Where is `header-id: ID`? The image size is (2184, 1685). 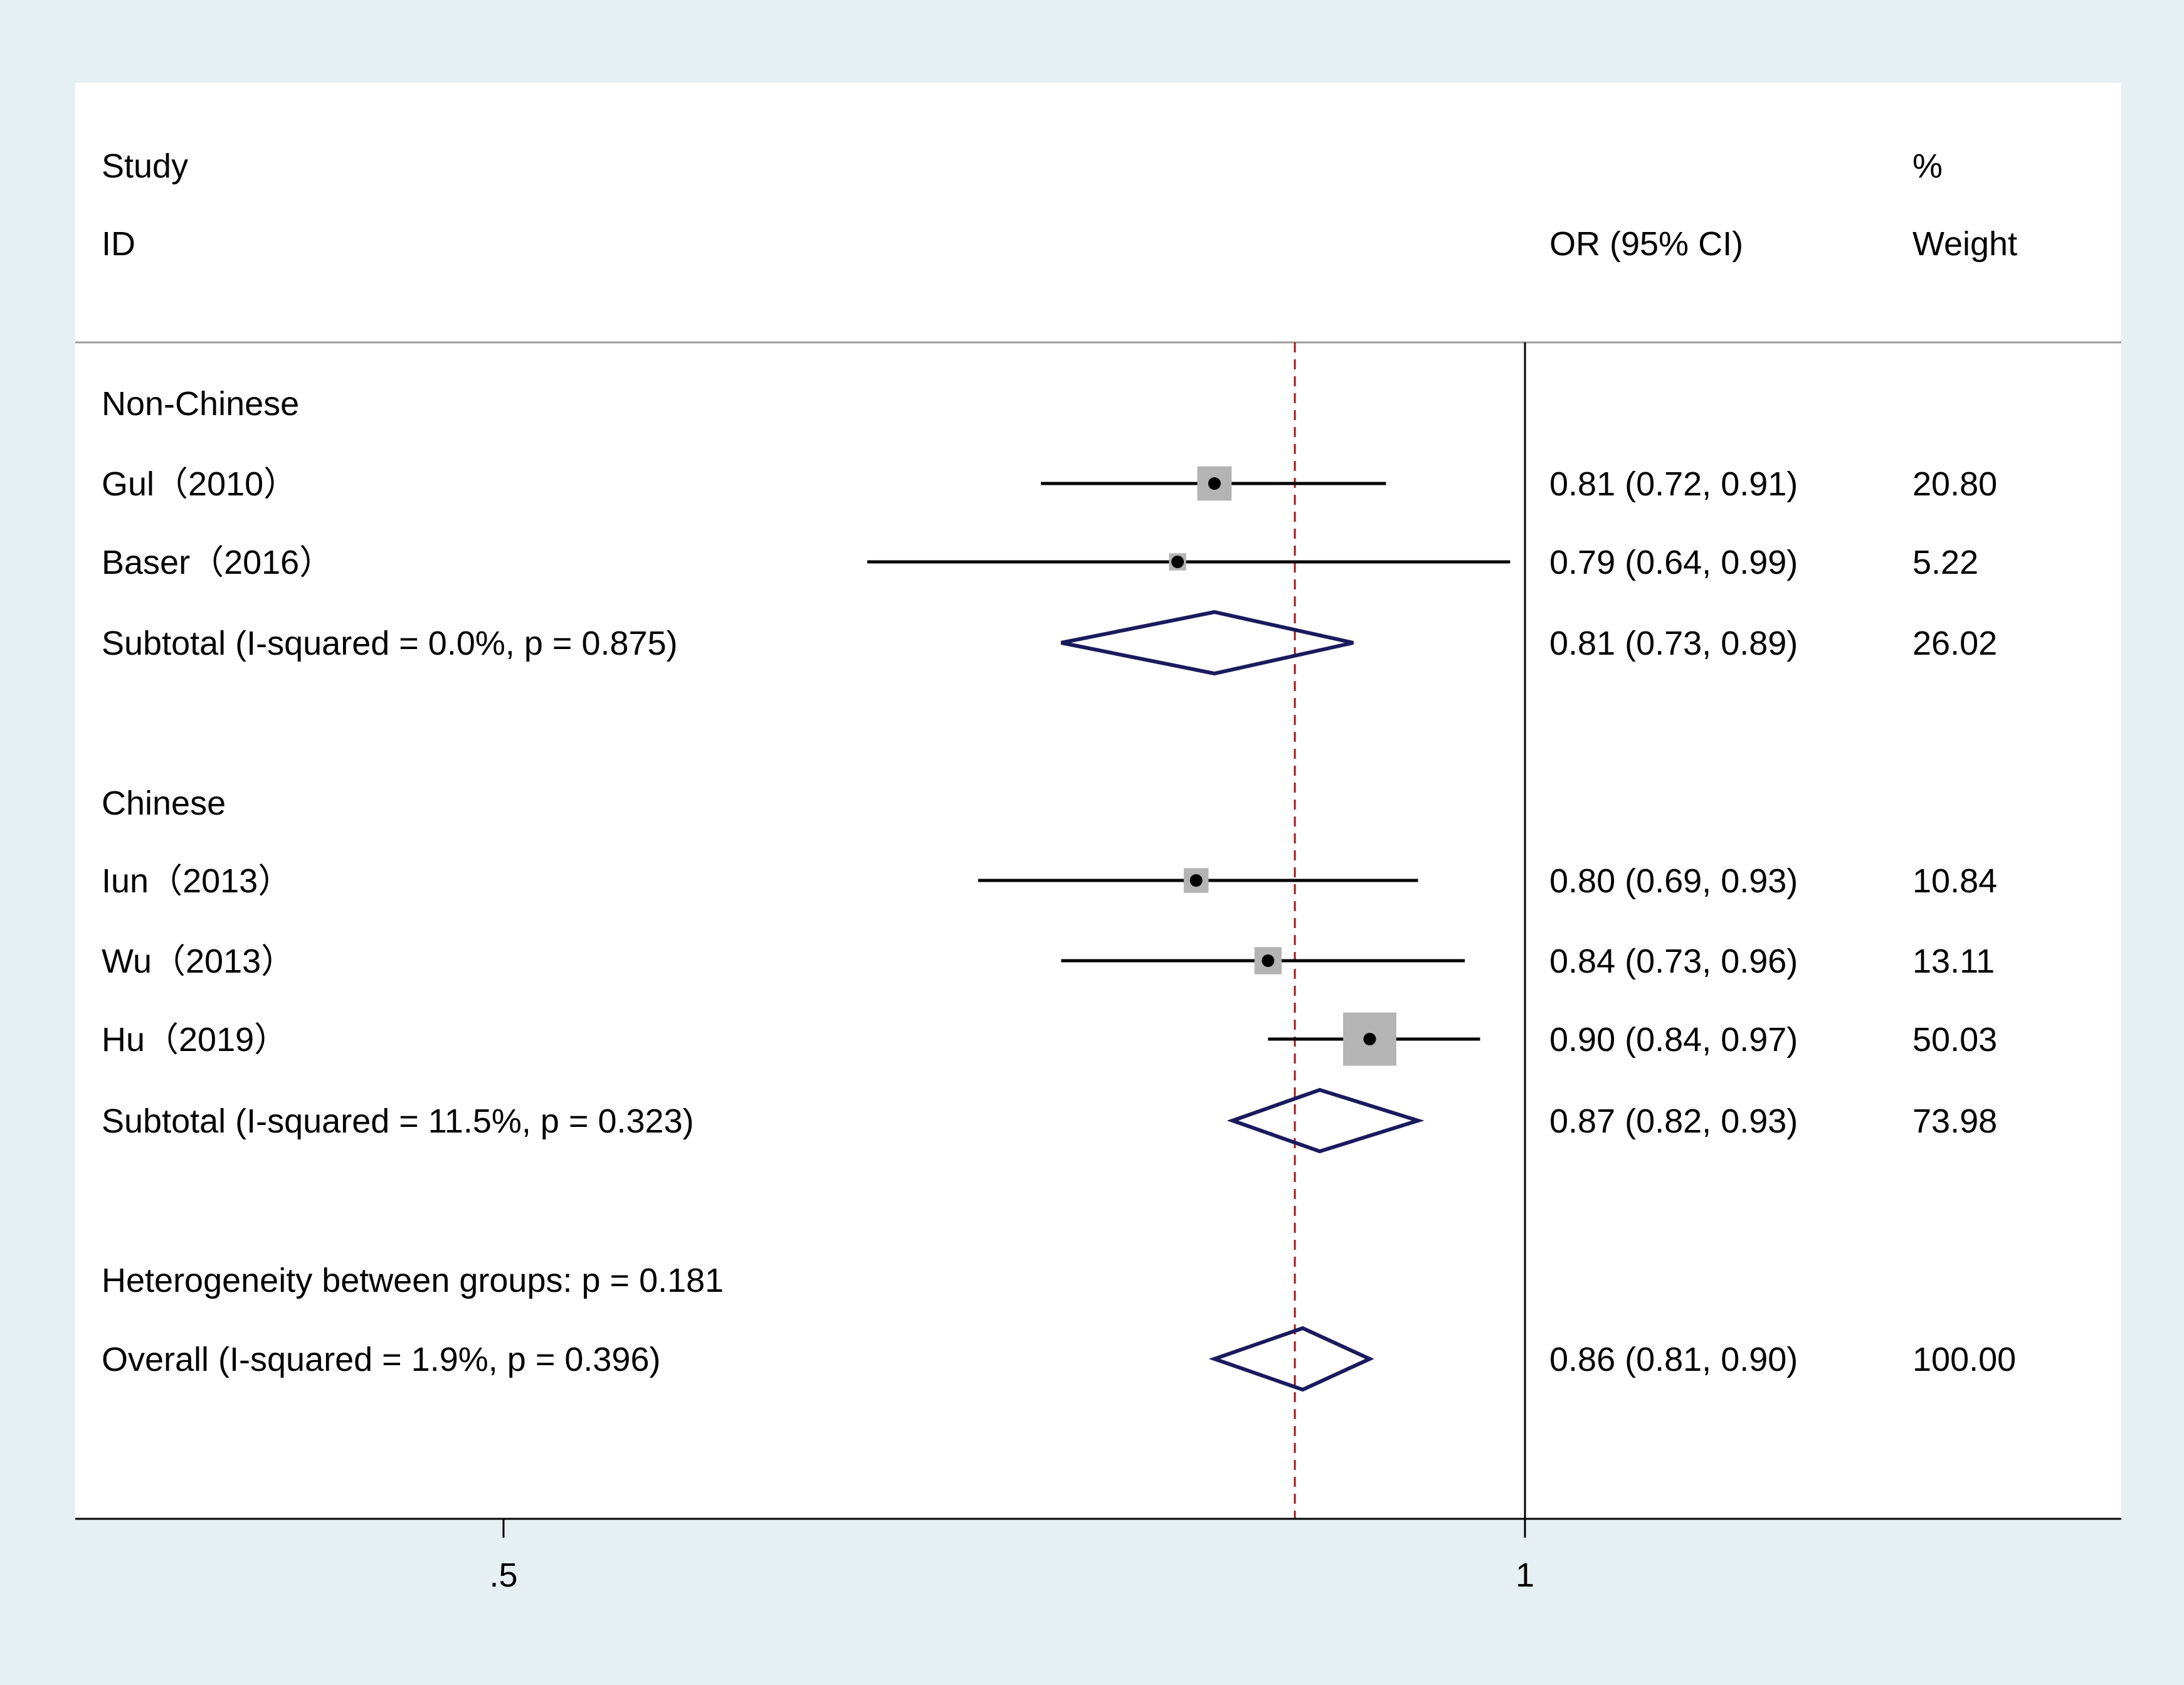 header-id: ID is located at coordinates (119, 244).